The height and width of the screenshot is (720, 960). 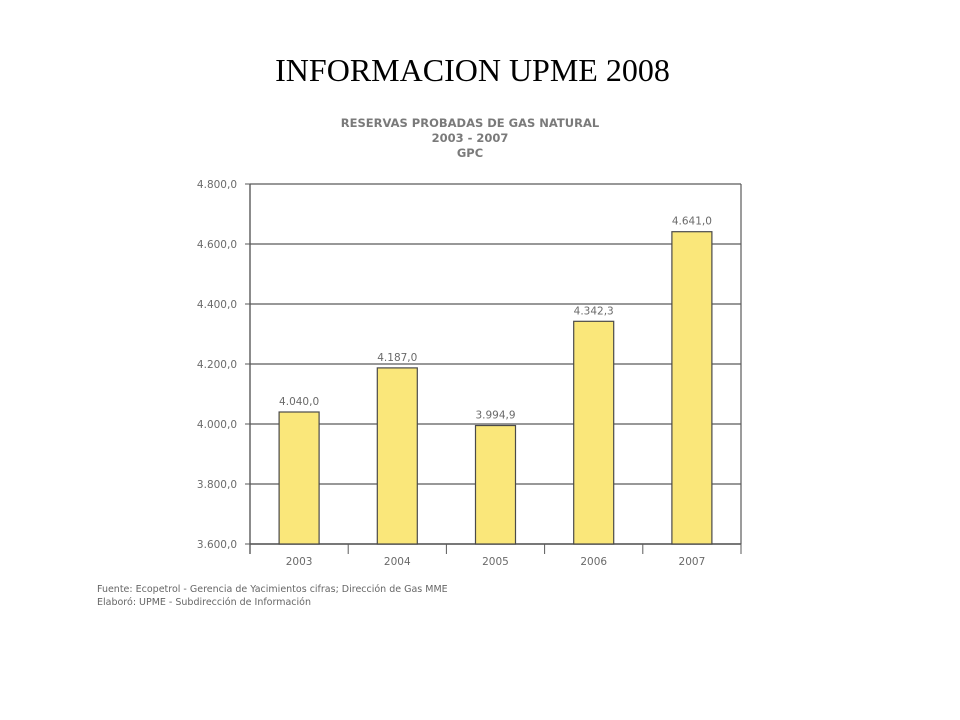 What do you see at coordinates (217, 545) in the screenshot?
I see `y-tick-label: 3.600,0` at bounding box center [217, 545].